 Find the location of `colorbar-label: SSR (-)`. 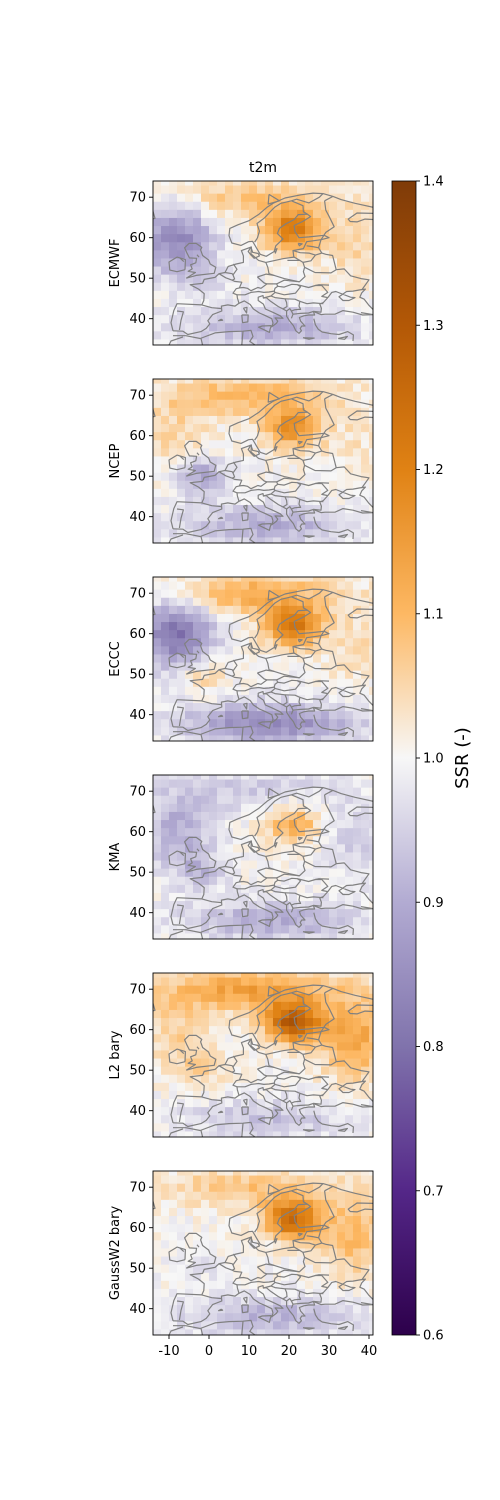

colorbar-label: SSR (-) is located at coordinates (462, 758).